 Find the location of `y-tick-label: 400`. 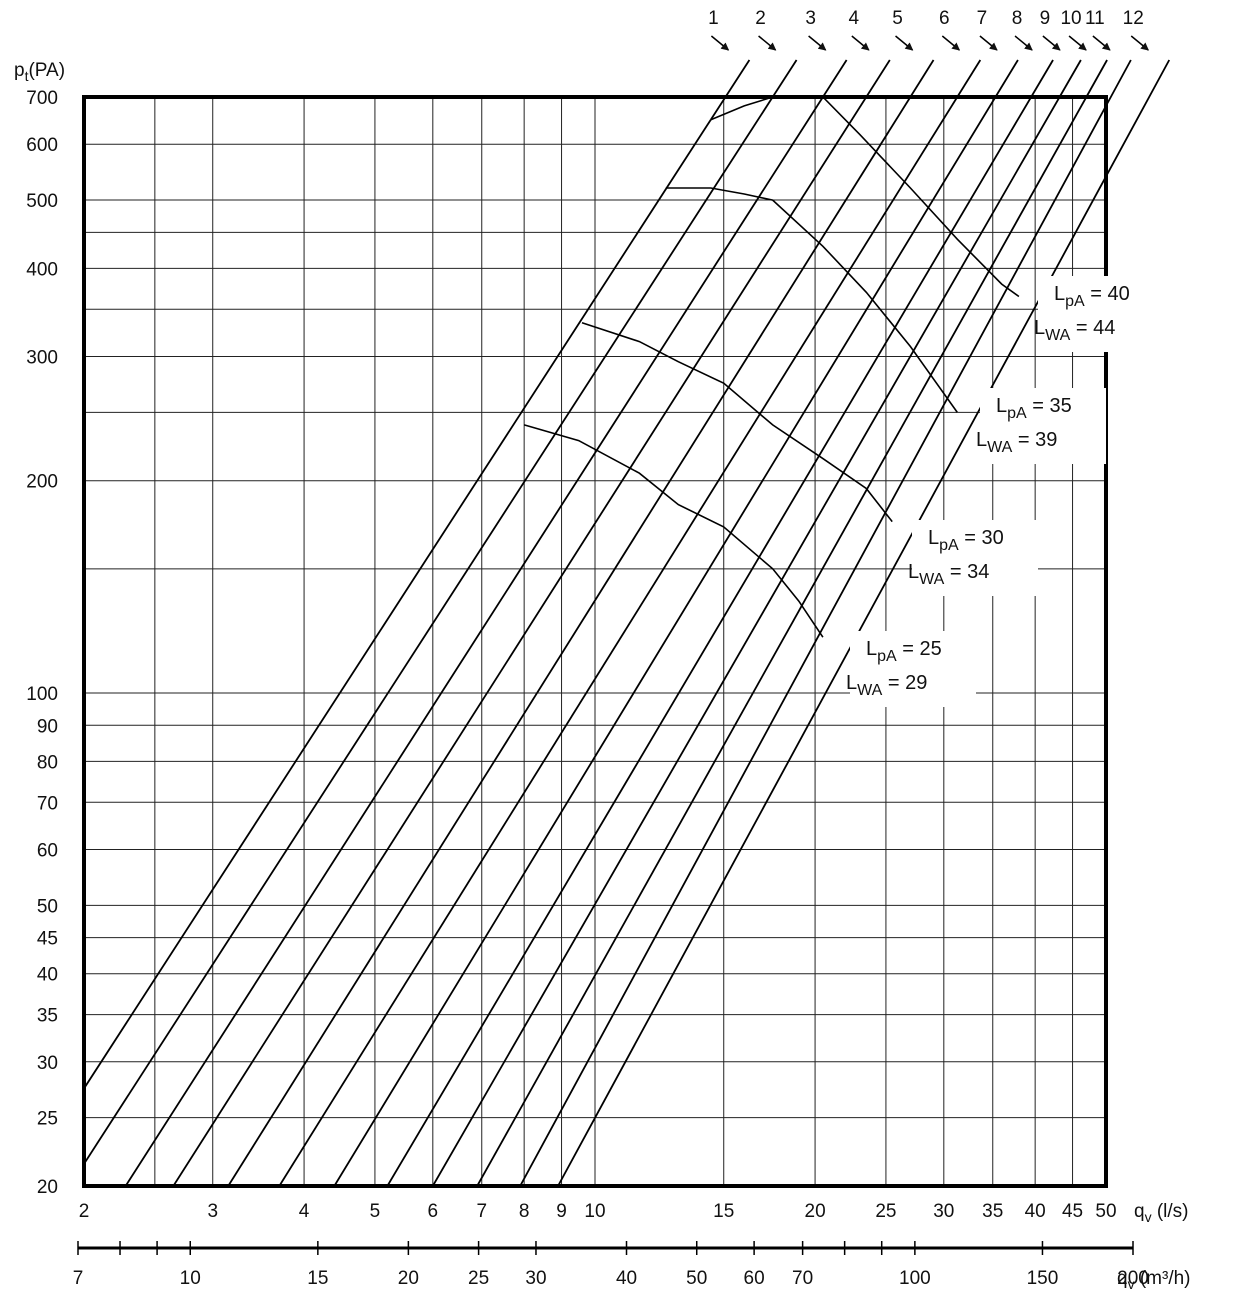

y-tick-label: 400 is located at coordinates (42, 269).